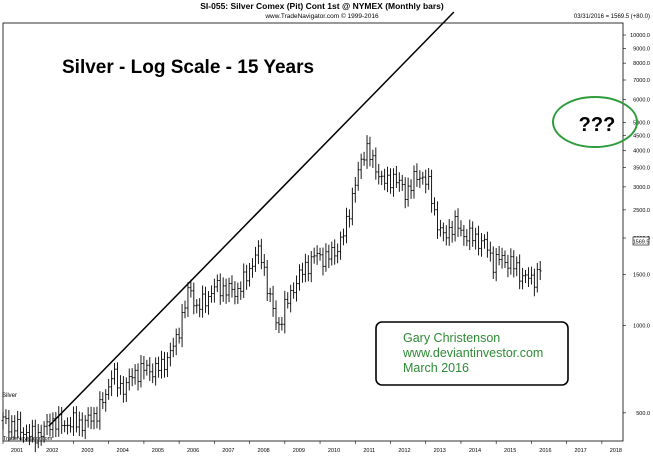  I want to click on info-box-date: March 2016, so click(436, 368).